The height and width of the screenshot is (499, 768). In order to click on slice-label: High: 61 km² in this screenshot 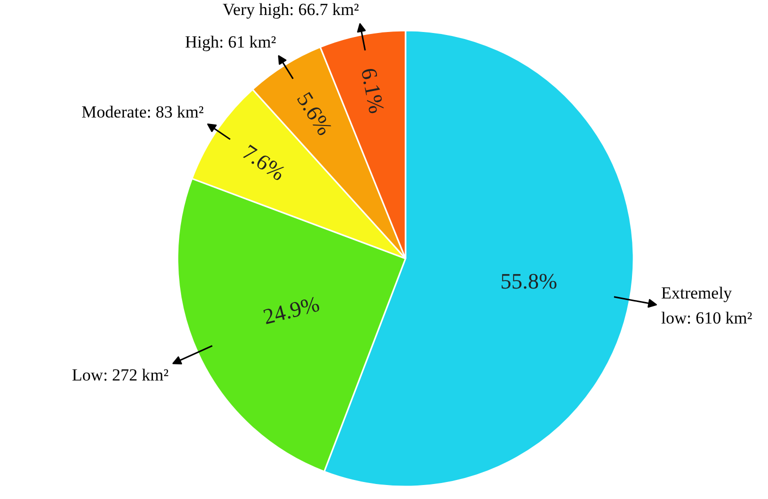, I will do `click(230, 42)`.